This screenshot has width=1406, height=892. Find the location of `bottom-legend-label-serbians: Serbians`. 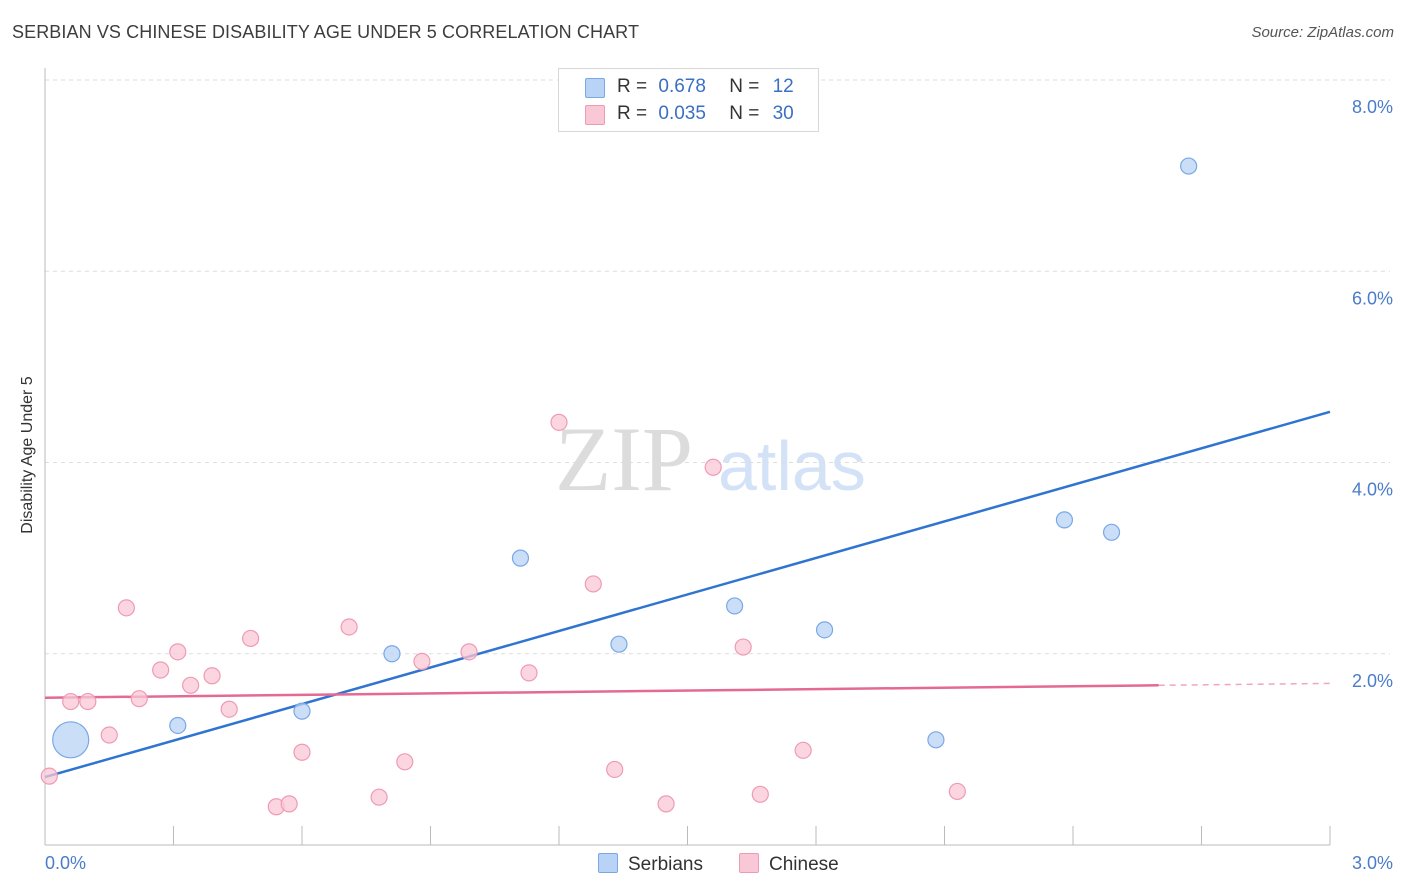

bottom-legend-label-serbians: Serbians is located at coordinates (665, 864).